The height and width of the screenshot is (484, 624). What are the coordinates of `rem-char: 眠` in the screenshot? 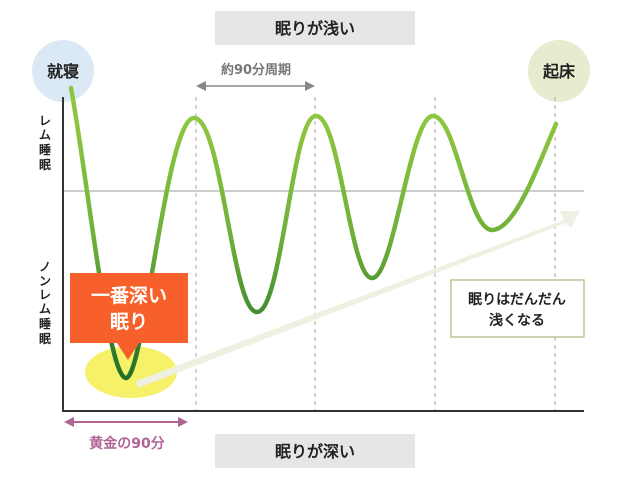 It's located at (45, 165).